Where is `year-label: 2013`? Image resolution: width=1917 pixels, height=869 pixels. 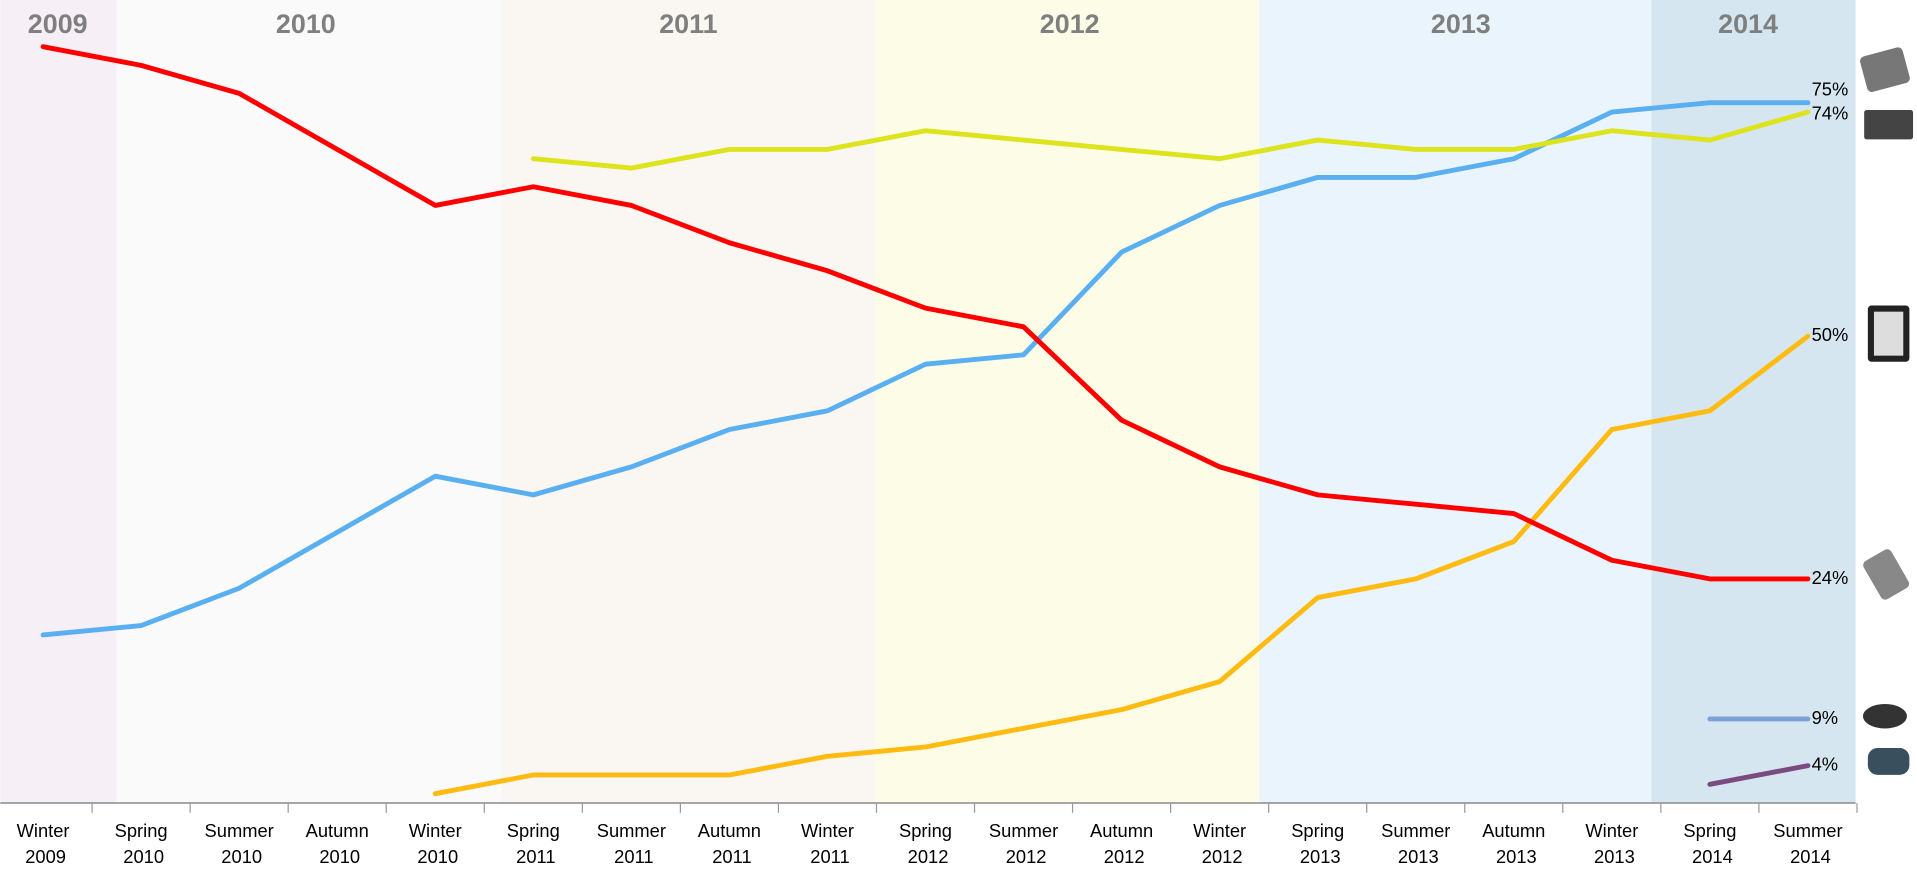 year-label: 2013 is located at coordinates (1461, 24).